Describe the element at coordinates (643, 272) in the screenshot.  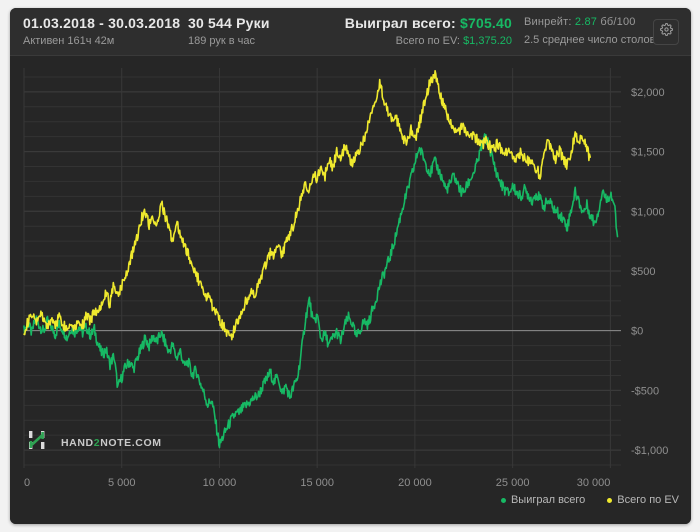
I see `svg-text: $500` at that location.